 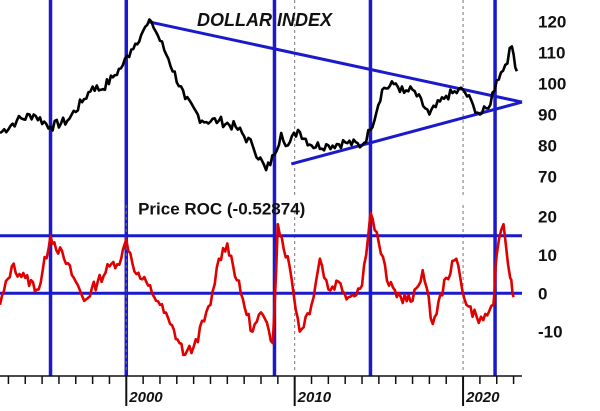 I want to click on price-roc-title: Price ROC (-0.52874), so click(x=221, y=209).